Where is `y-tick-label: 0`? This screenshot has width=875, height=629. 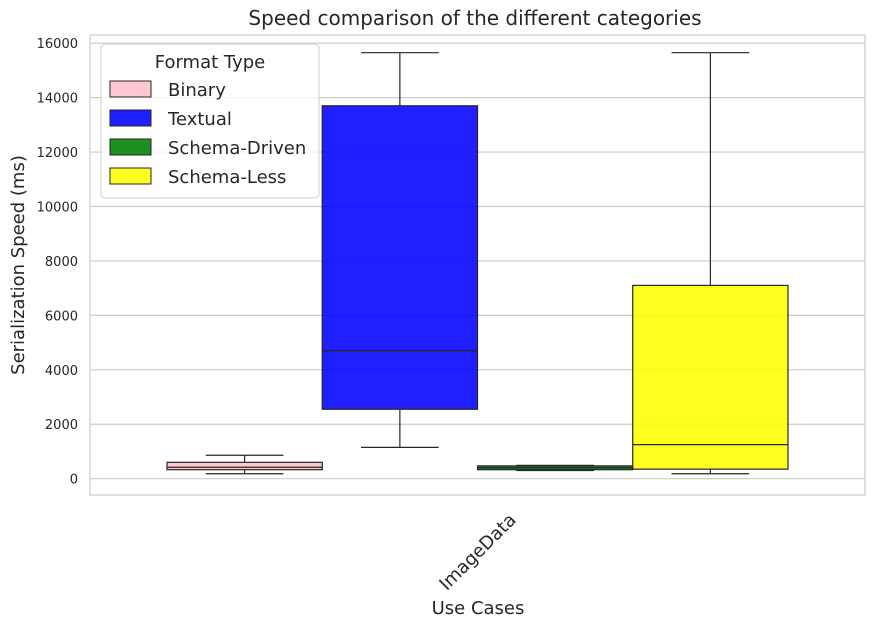 y-tick-label: 0 is located at coordinates (74, 480).